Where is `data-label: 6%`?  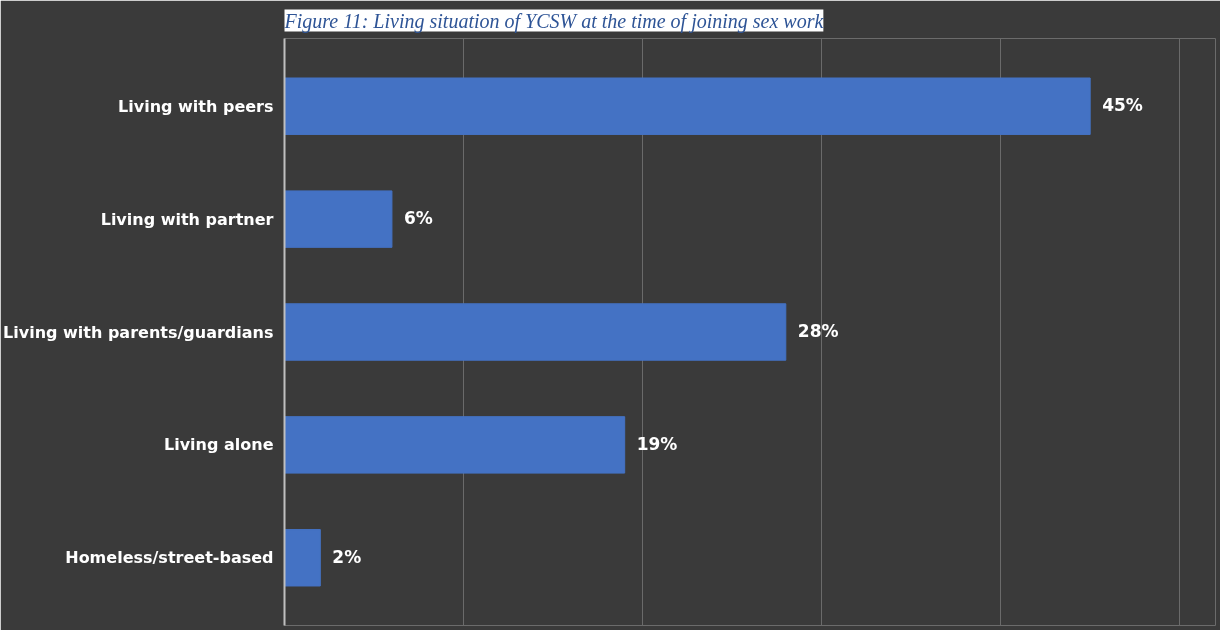
data-label: 6% is located at coordinates (418, 218).